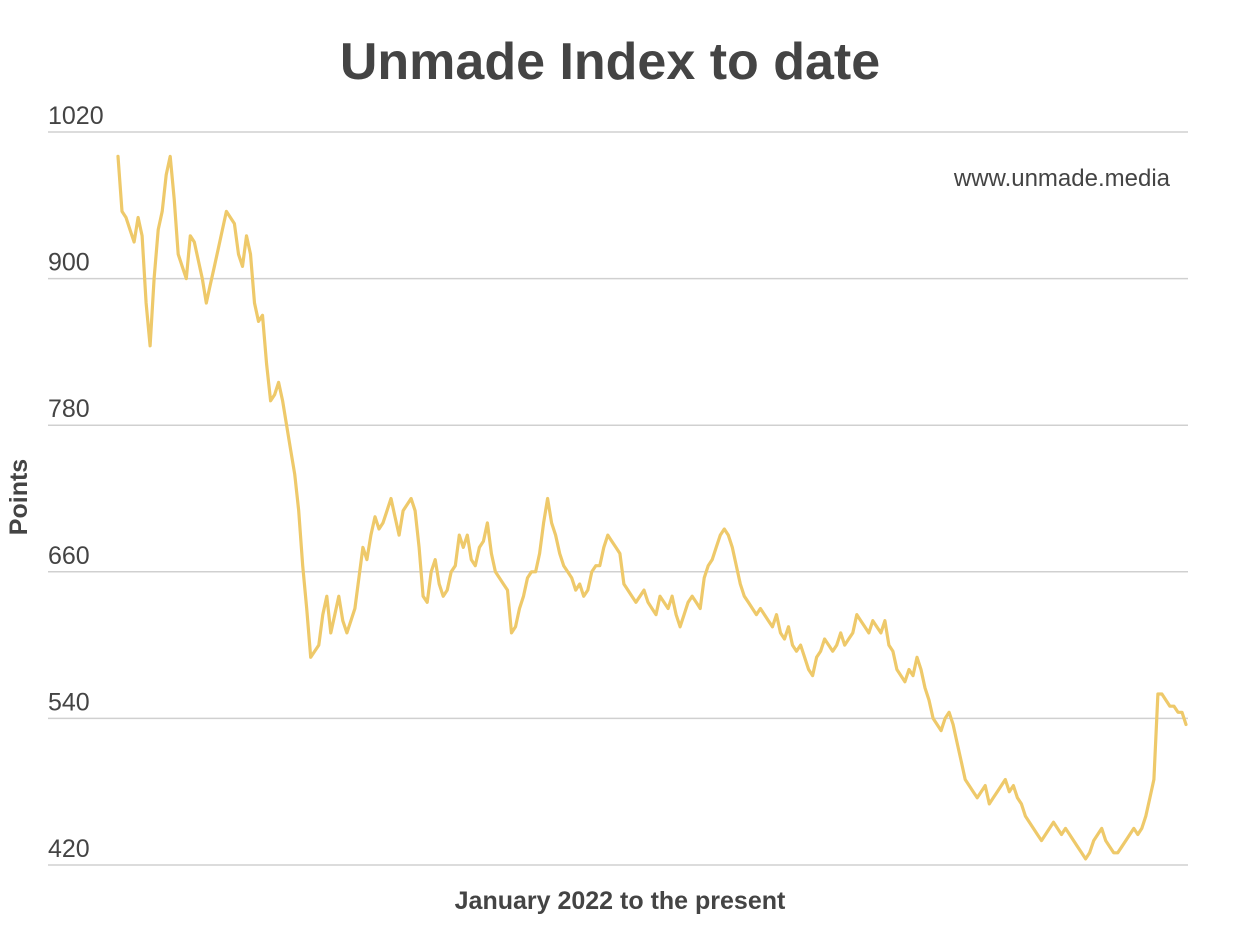  What do you see at coordinates (76, 482) in the screenshot?
I see `y-tick-labels: 1020 900 780 660 540 420` at bounding box center [76, 482].